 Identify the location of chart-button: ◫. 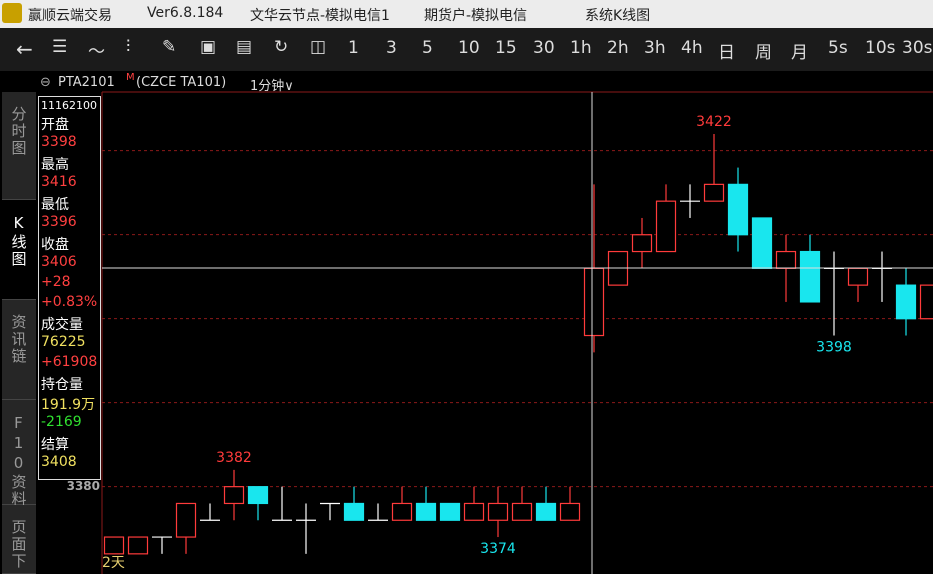
(318, 47).